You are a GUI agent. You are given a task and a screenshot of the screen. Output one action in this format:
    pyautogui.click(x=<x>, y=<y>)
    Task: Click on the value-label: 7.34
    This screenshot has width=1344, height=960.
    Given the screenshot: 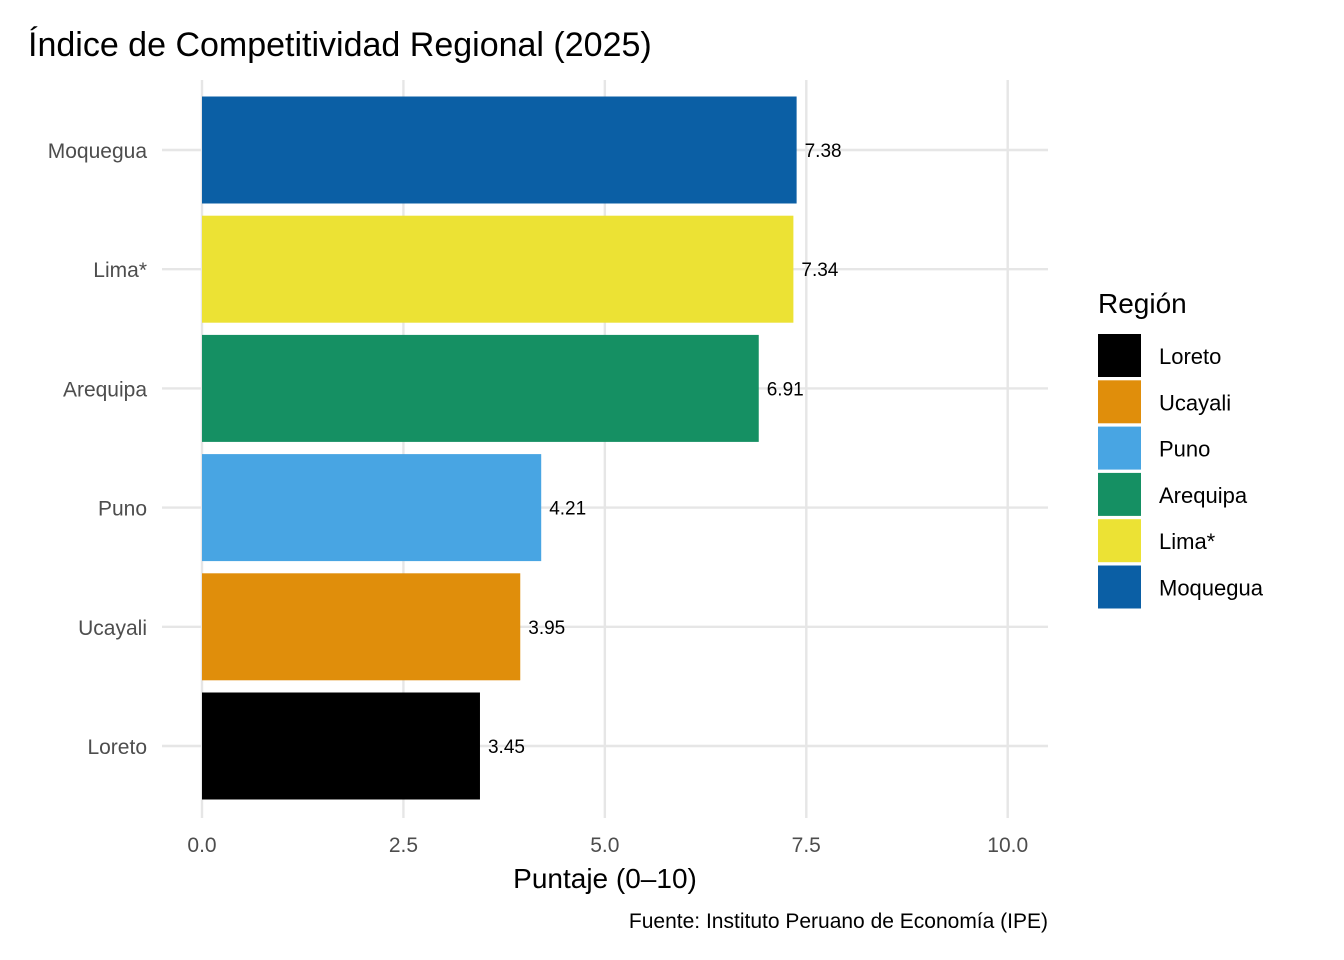 What is the action you would take?
    pyautogui.click(x=819, y=270)
    